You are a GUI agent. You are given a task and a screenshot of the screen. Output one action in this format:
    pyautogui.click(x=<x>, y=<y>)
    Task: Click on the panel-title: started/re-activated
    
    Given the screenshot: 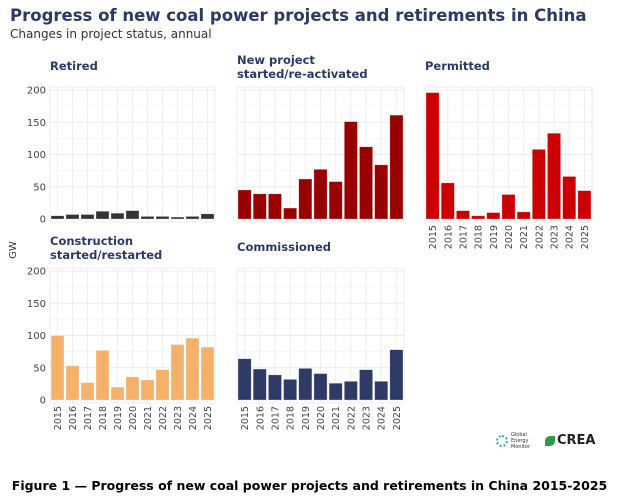 What is the action you would take?
    pyautogui.click(x=302, y=74)
    